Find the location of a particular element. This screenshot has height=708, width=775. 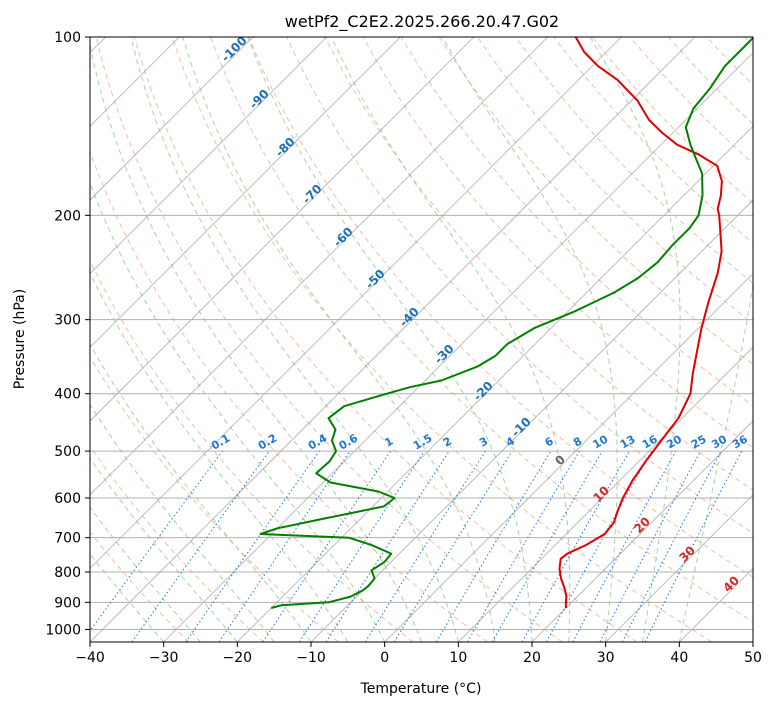

y-axis: 100 200 300 400 500 600 700 800 900 1000 is located at coordinates (67, 334).